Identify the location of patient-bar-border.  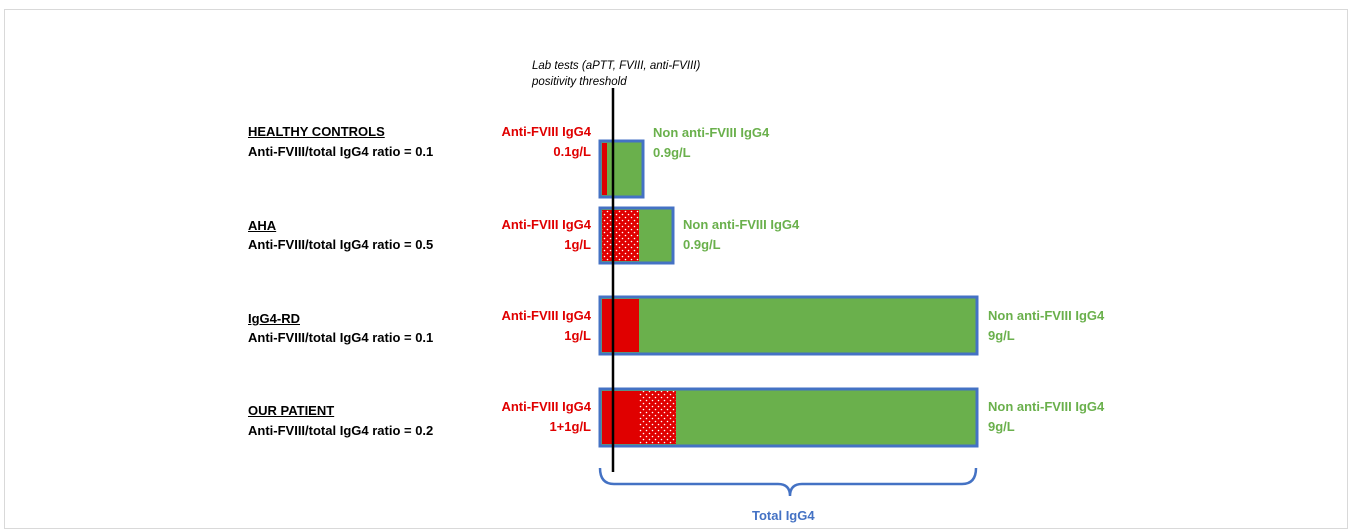
(788, 417).